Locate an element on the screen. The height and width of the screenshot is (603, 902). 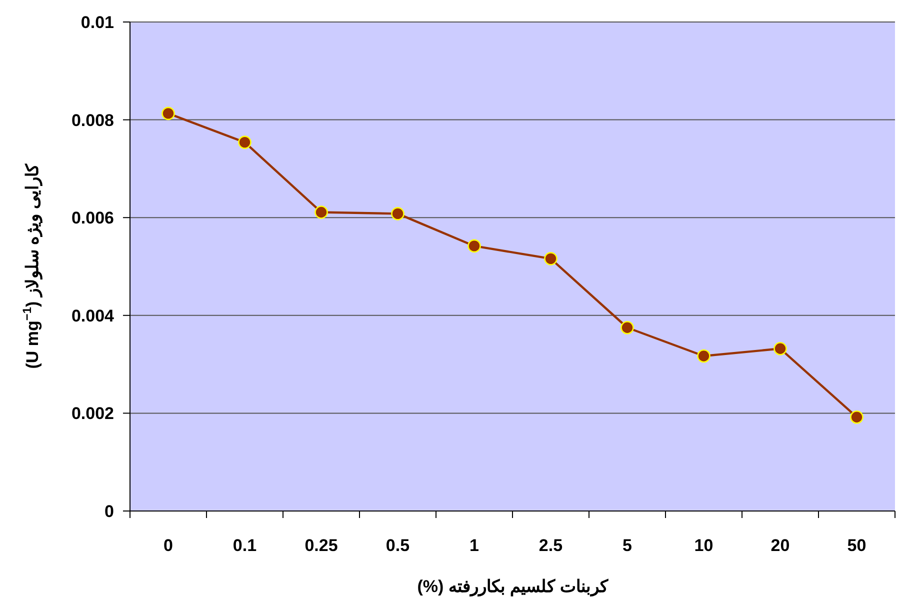
x-tick-label: 0 is located at coordinates (168, 545).